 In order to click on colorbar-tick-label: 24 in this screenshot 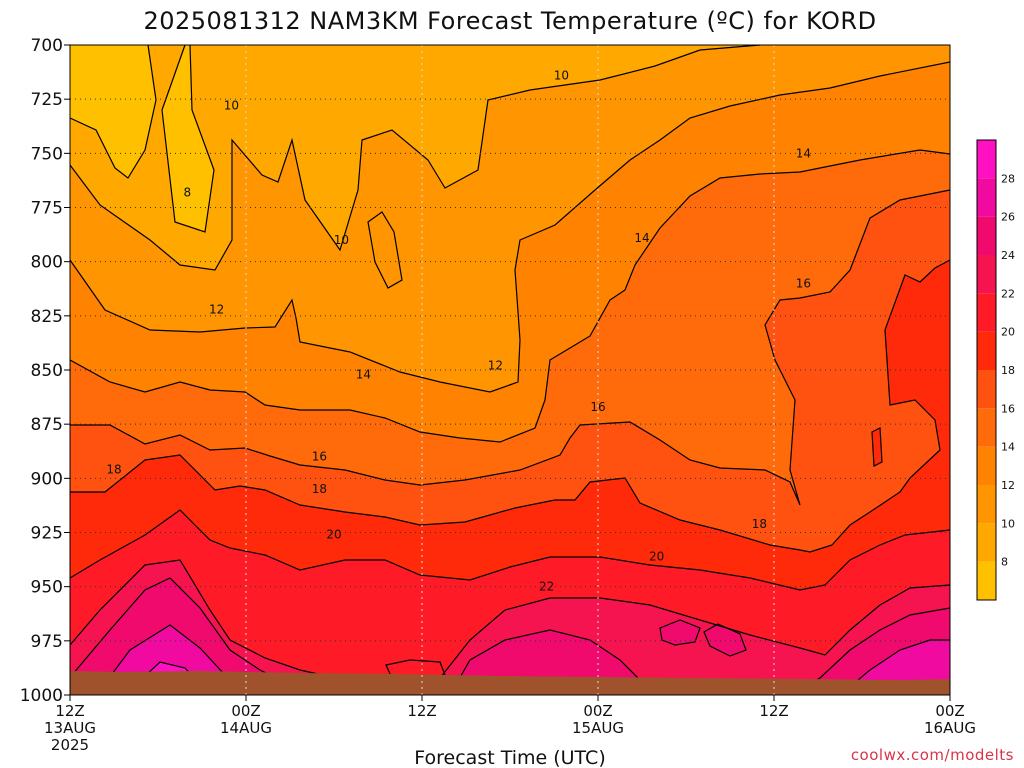, I will do `click(1008, 255)`.